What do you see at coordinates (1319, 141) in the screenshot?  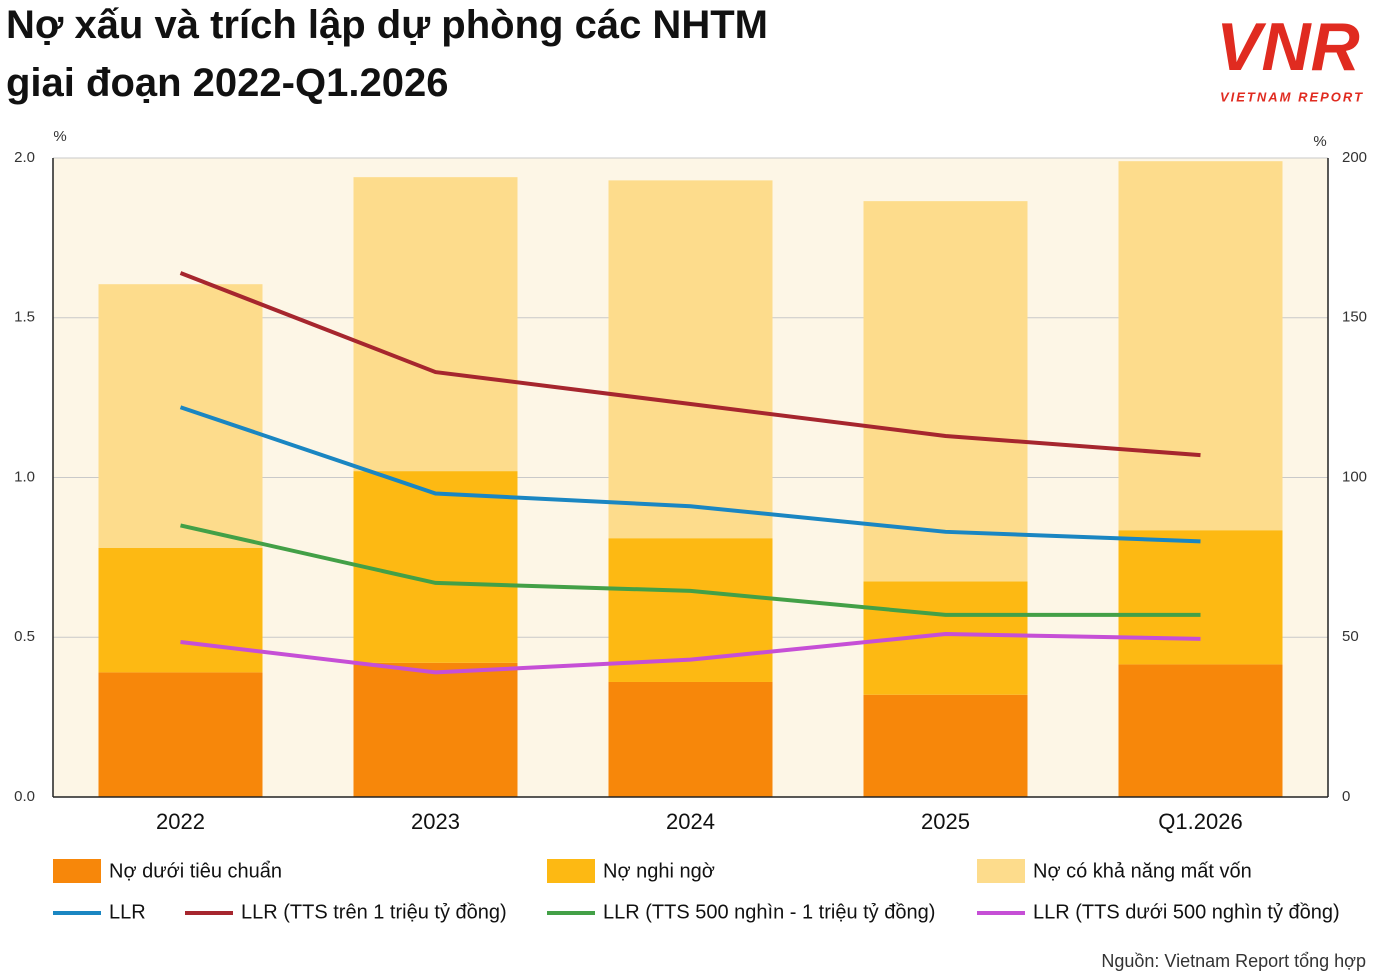 I see `y2-unit: %` at bounding box center [1319, 141].